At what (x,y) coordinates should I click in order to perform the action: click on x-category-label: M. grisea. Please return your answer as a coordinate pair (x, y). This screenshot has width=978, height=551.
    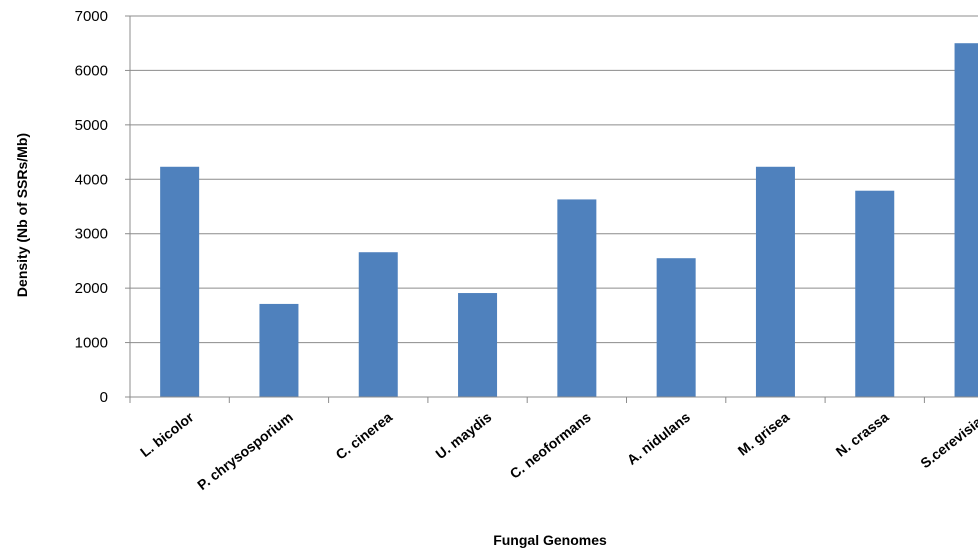
    Looking at the image, I should click on (764, 434).